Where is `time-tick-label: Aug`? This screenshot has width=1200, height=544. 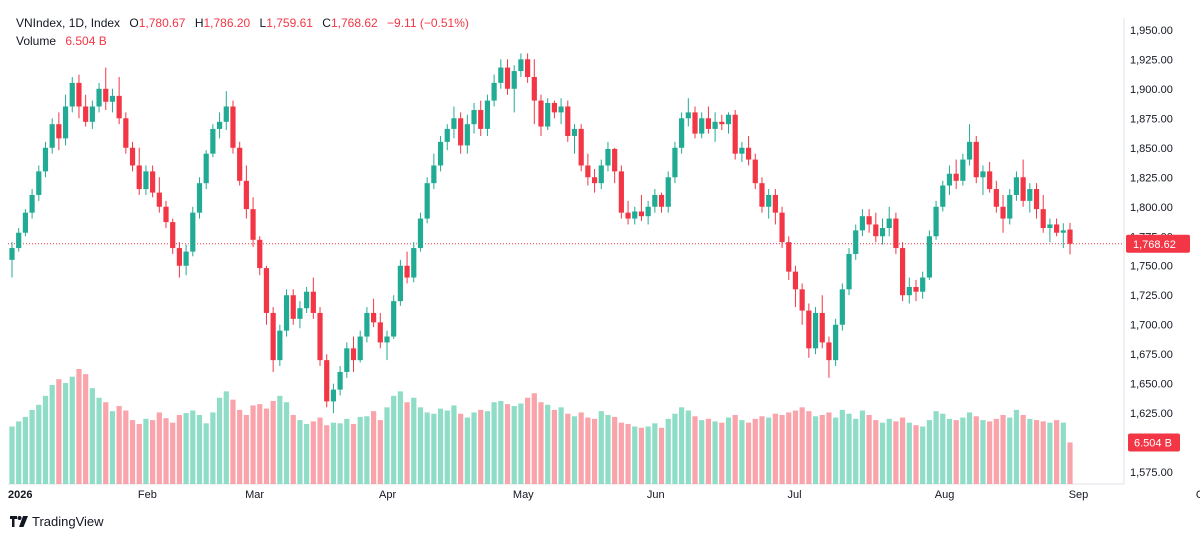
time-tick-label: Aug is located at coordinates (945, 495).